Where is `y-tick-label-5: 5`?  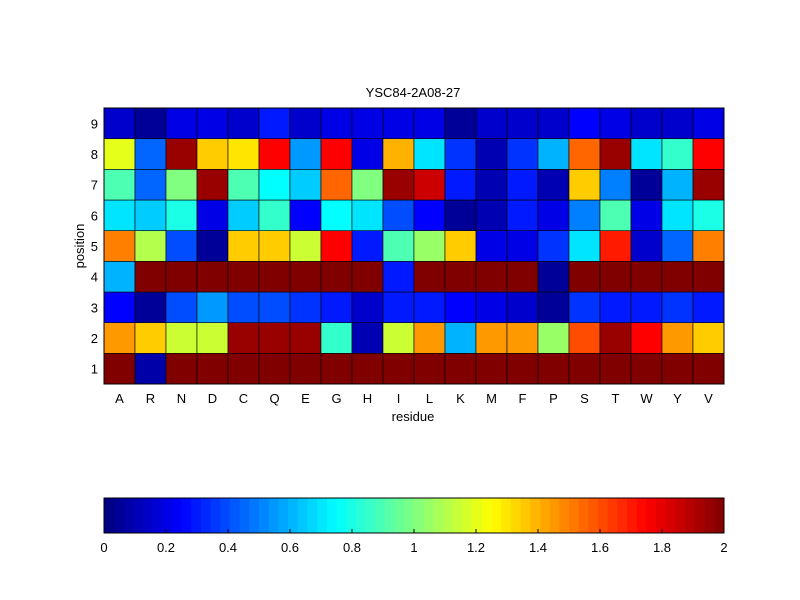 y-tick-label-5: 5 is located at coordinates (94, 246).